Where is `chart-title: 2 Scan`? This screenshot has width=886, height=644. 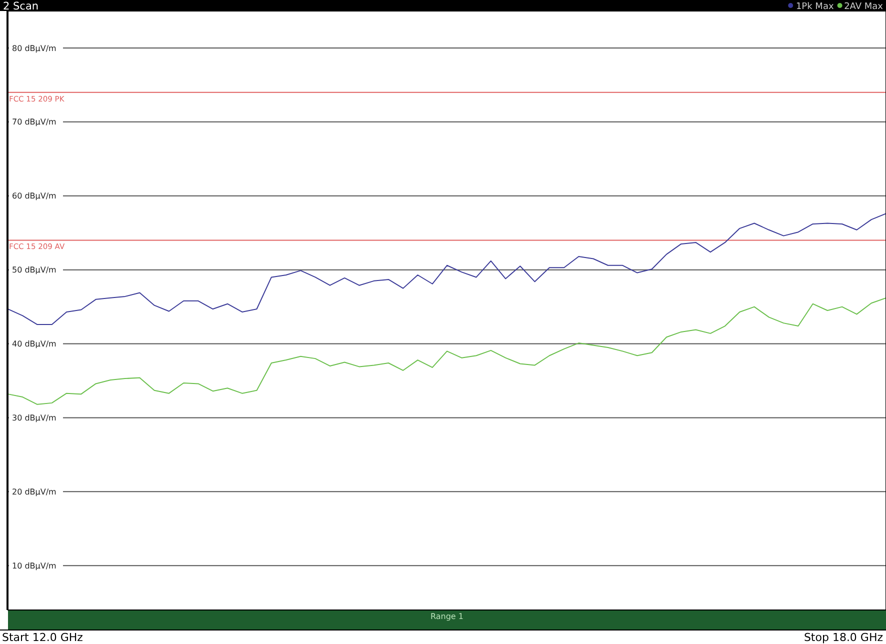 chart-title: 2 Scan is located at coordinates (21, 6).